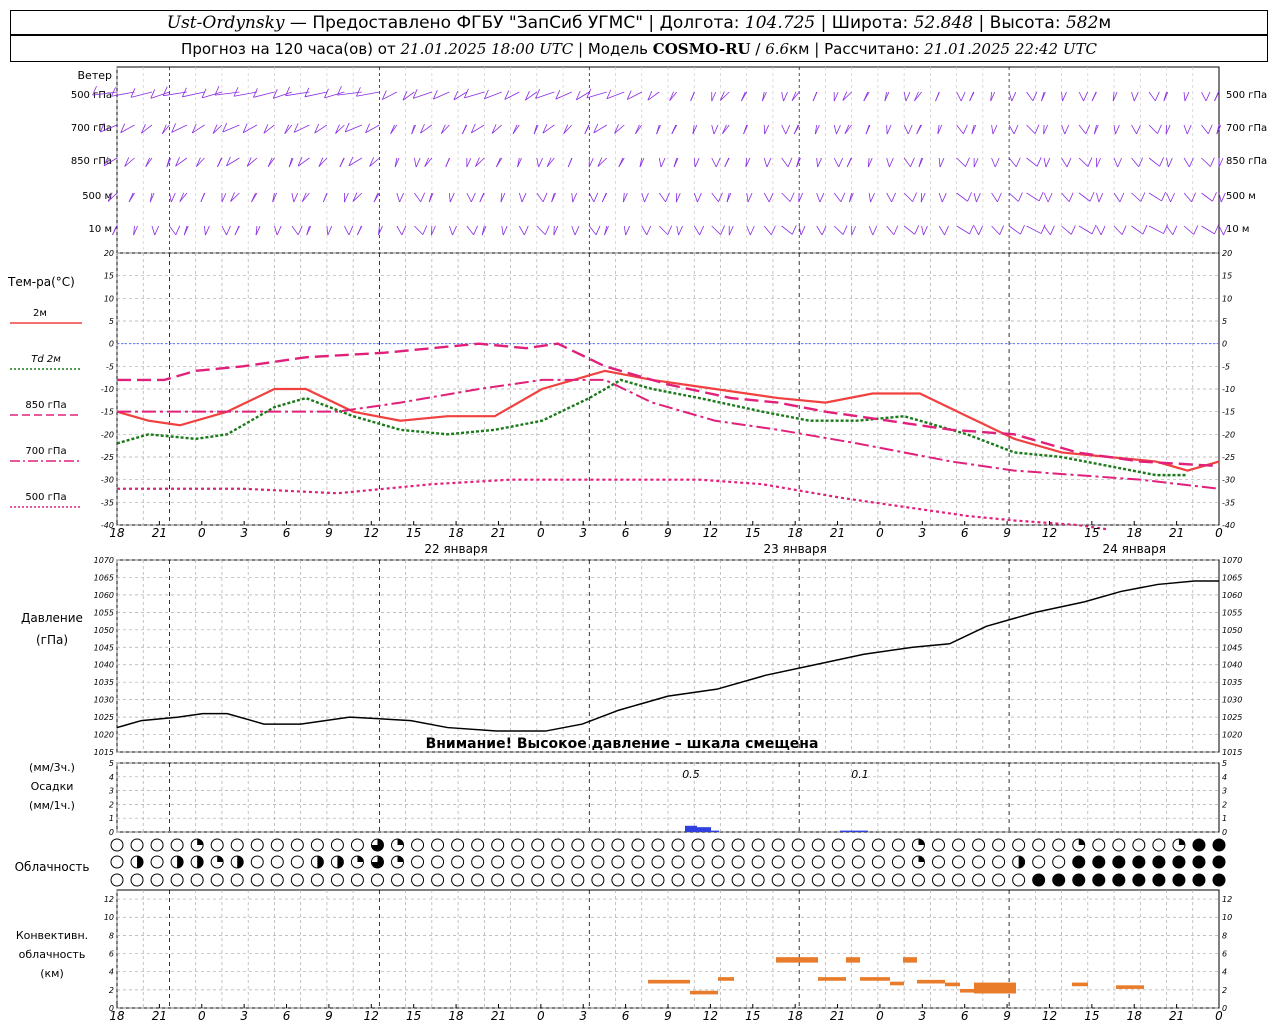 The image size is (1280, 1024). Describe the element at coordinates (1224, 935) in the screenshot. I see `conv-ytick-right: 8` at that location.